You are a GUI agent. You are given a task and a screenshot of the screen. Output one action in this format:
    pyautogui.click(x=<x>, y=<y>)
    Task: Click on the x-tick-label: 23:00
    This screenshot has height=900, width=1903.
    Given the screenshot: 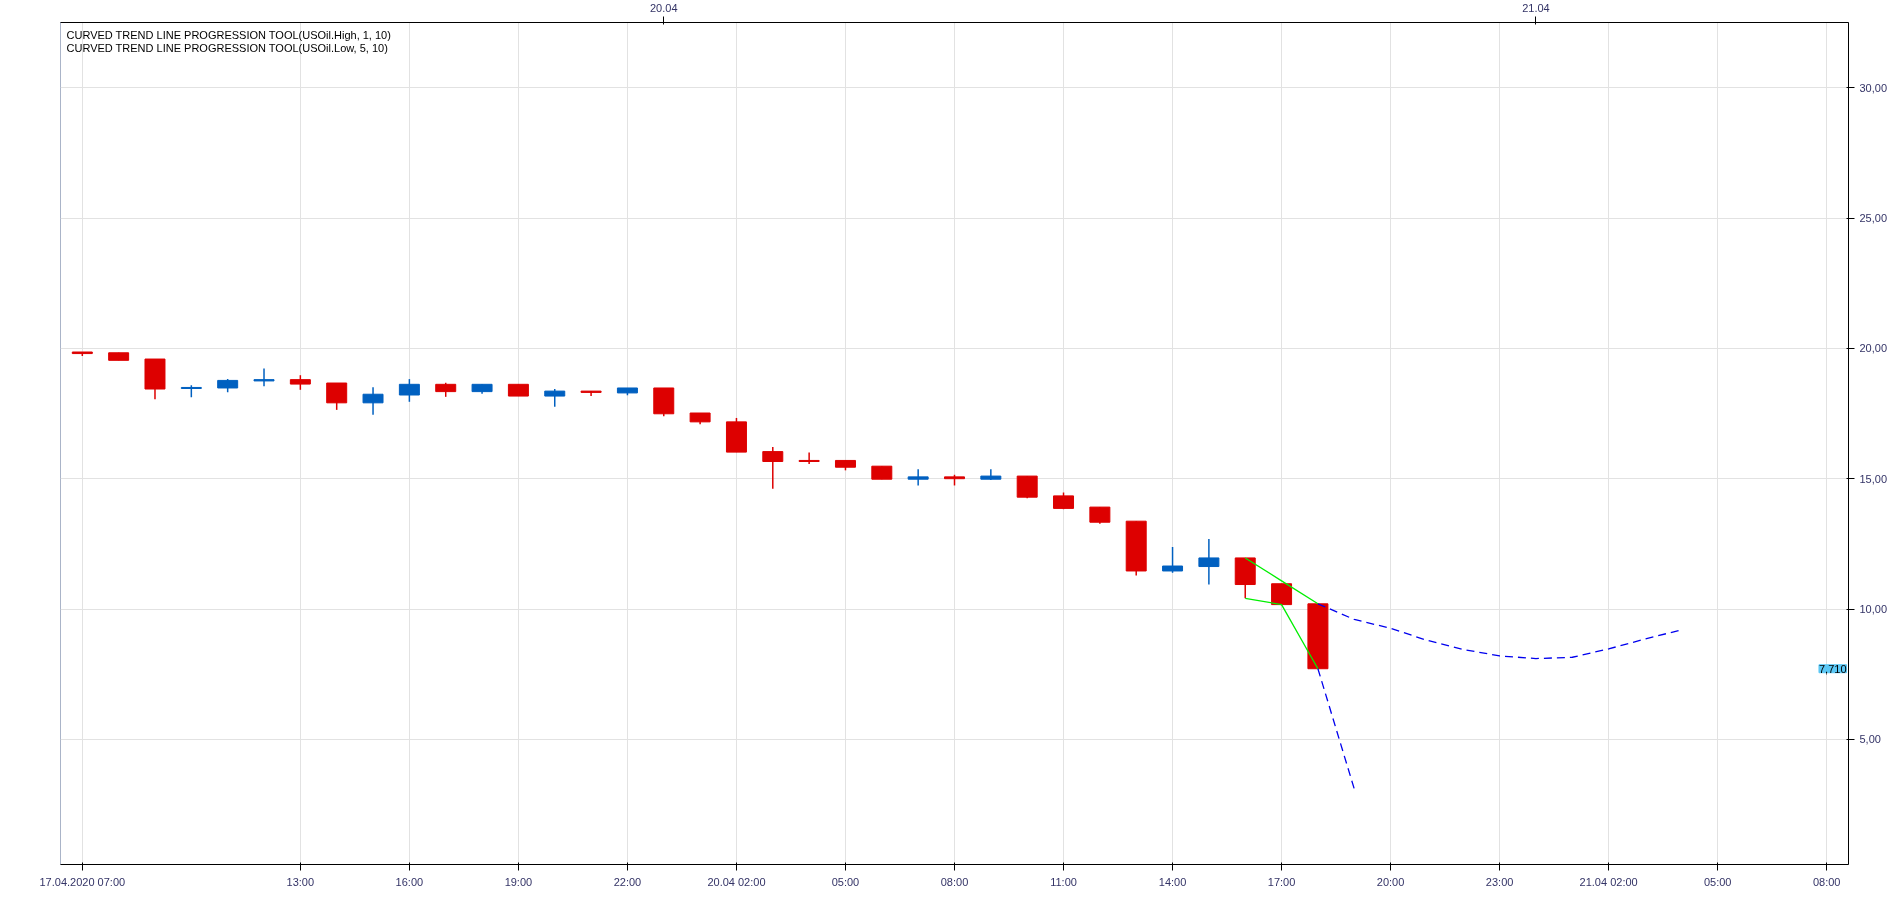 What is the action you would take?
    pyautogui.click(x=1499, y=881)
    